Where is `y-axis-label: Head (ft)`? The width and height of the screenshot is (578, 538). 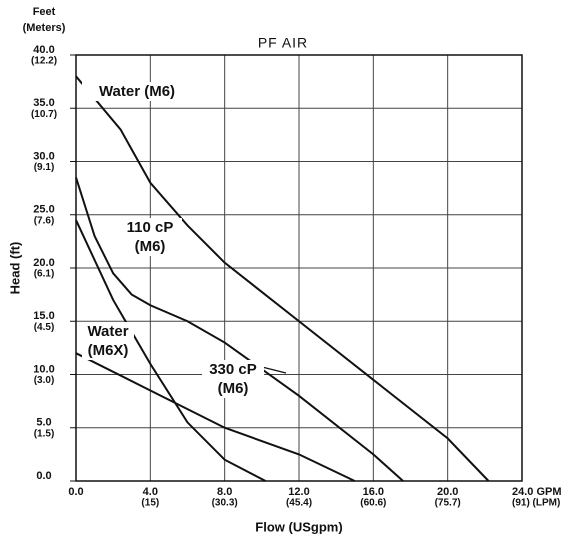
y-axis-label: Head (ft) is located at coordinates (14, 268).